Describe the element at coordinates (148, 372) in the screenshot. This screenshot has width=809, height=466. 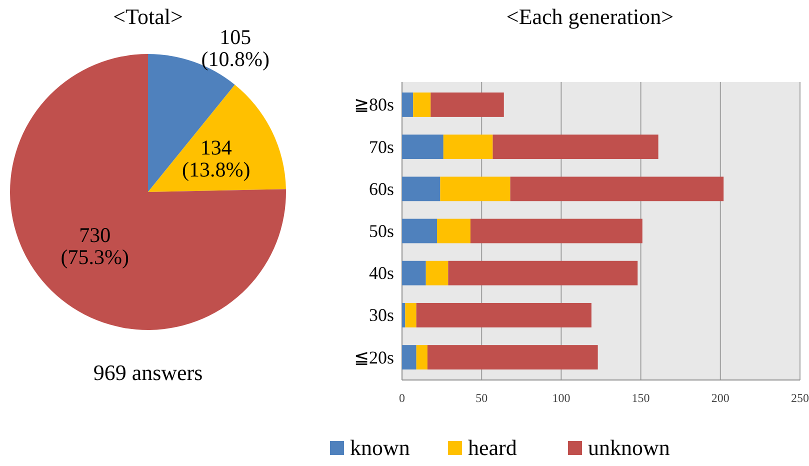
I see `text: 969 answers` at that location.